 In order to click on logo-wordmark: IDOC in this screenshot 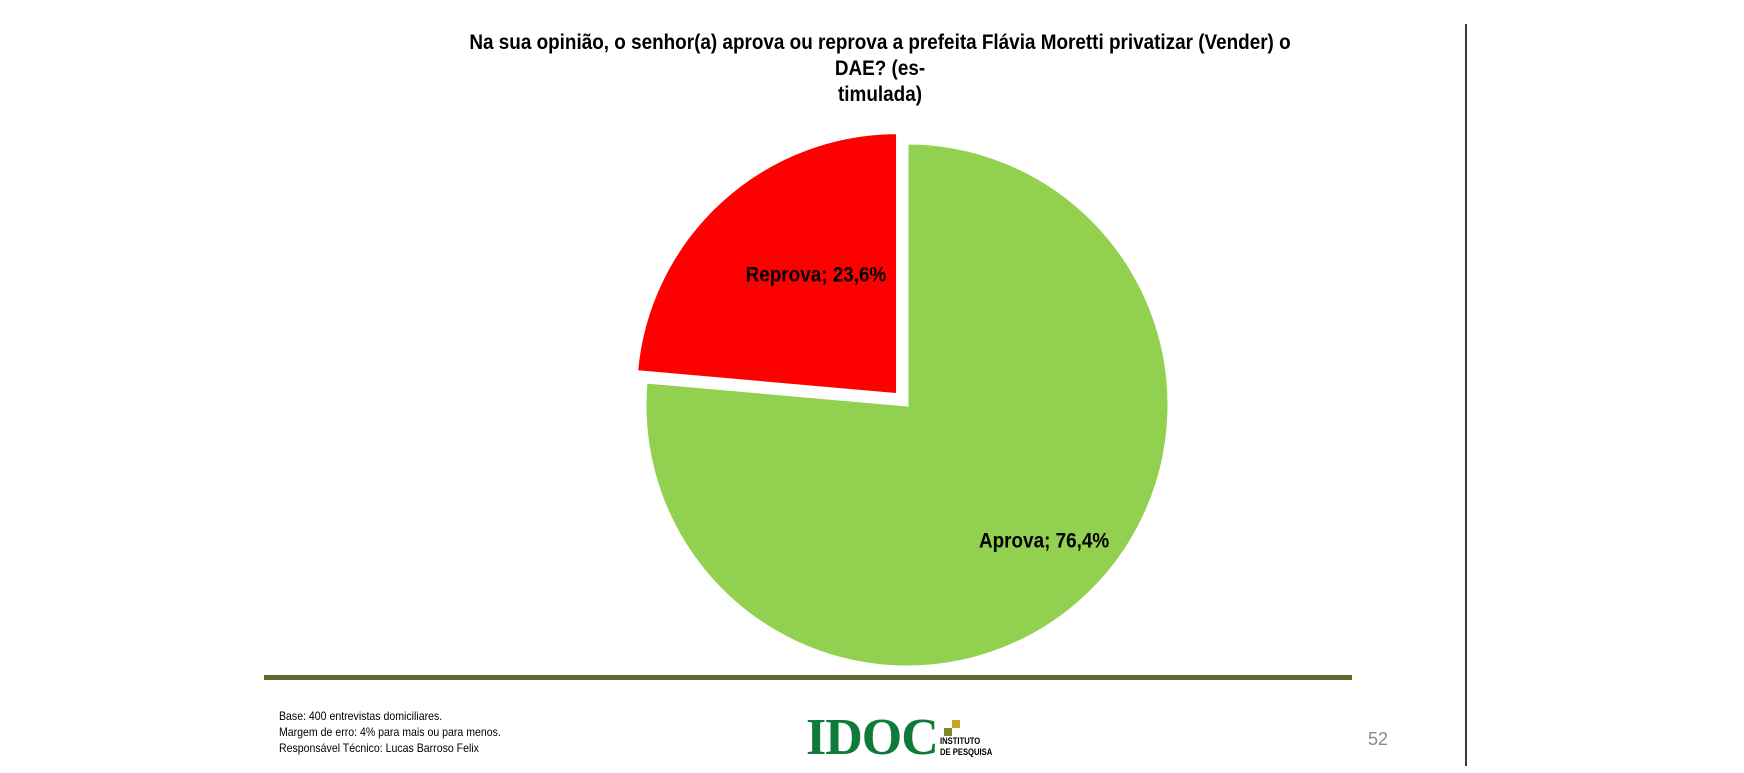, I will do `click(872, 737)`.